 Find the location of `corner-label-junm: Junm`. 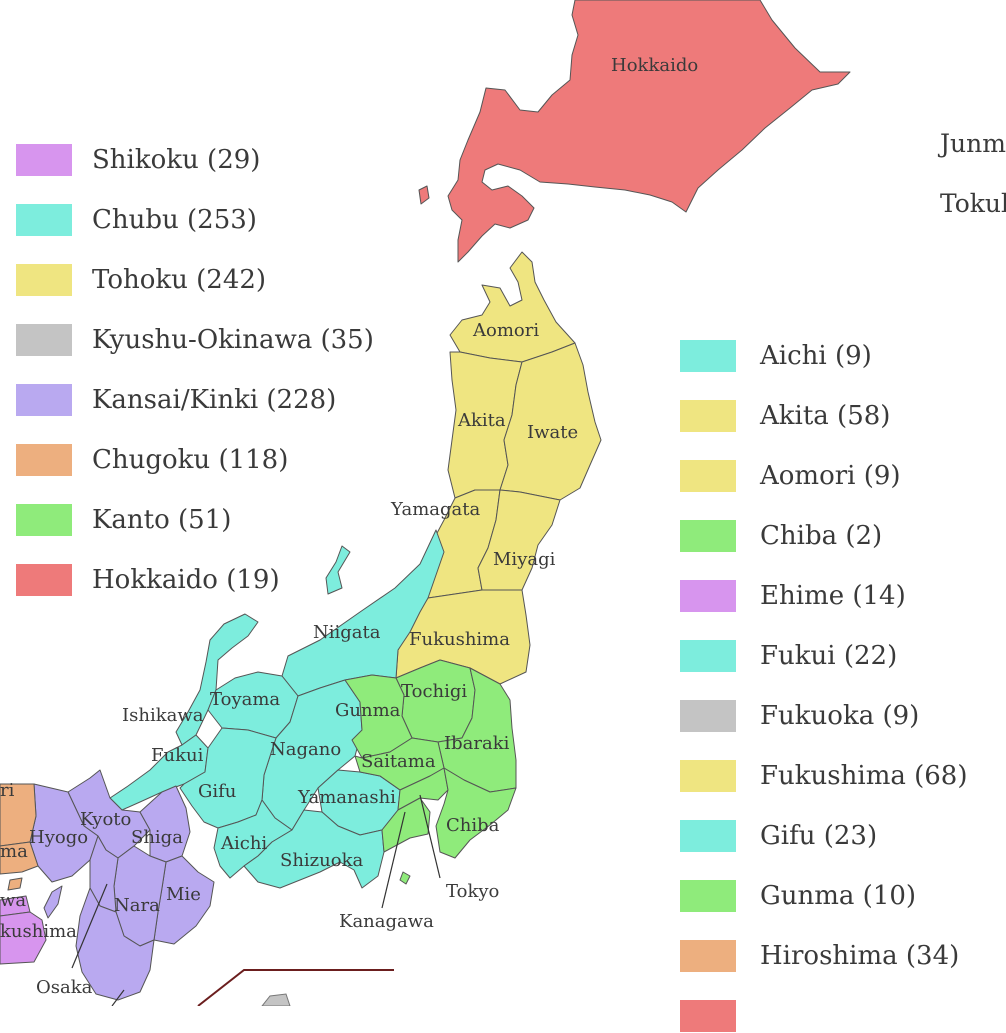

corner-label-junm: Junm is located at coordinates (973, 143).